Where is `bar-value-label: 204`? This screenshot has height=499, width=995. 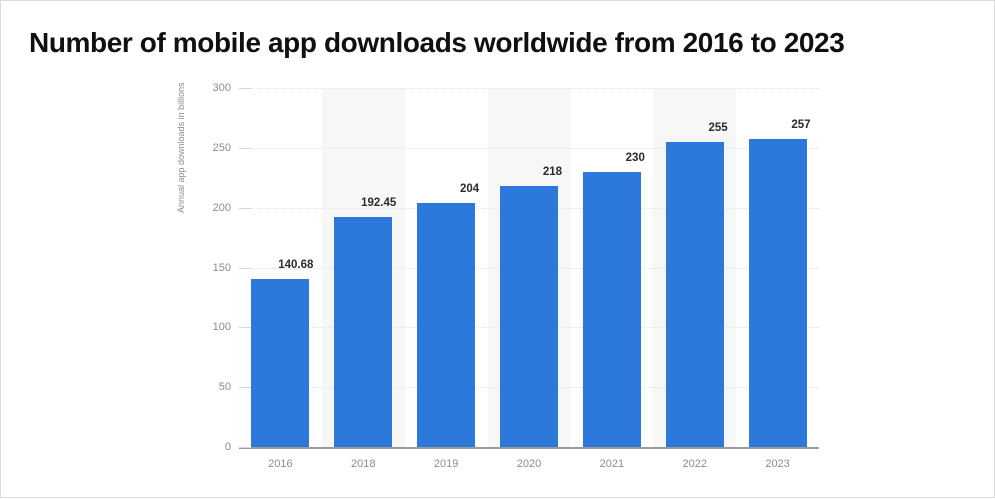
bar-value-label: 204 is located at coordinates (469, 188).